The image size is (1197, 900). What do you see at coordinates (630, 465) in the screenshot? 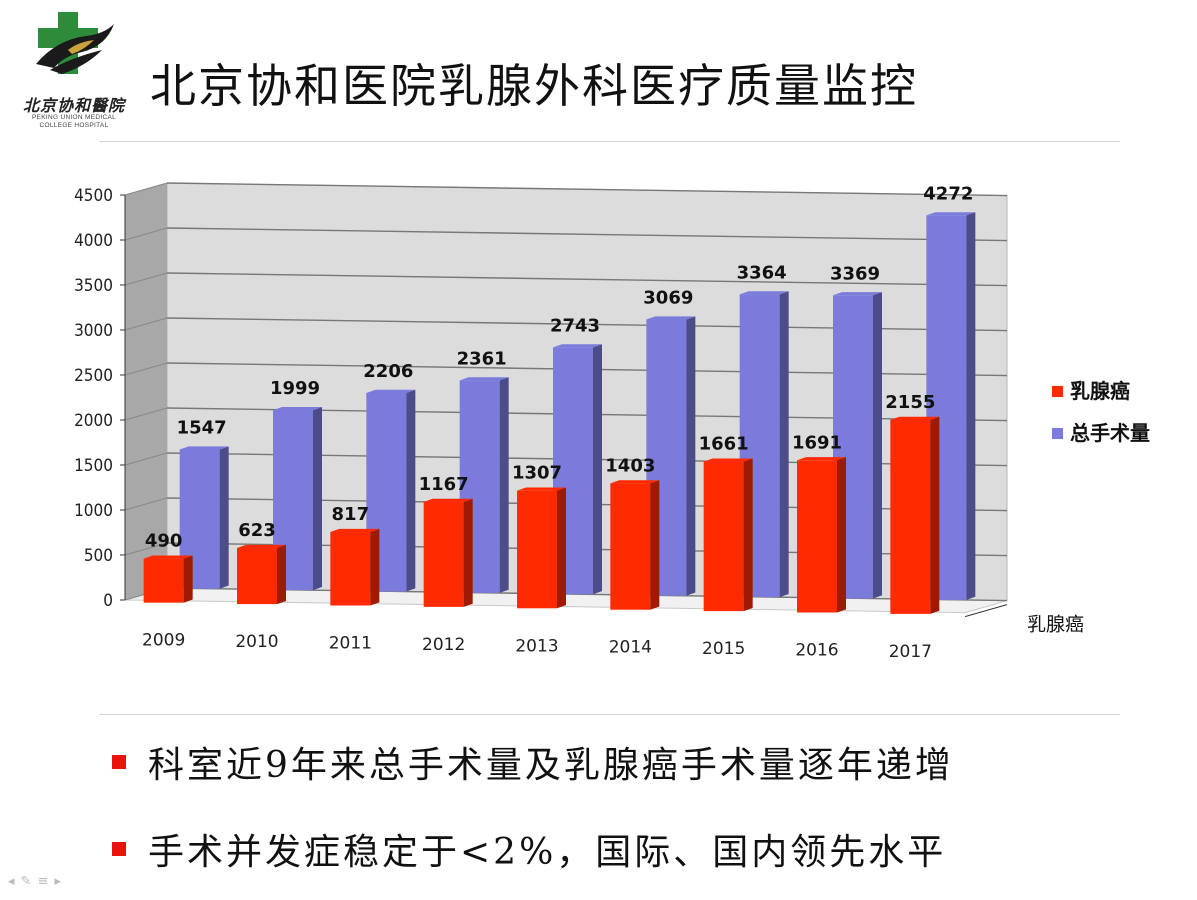
I see `data-label-breast-cancer: 1403` at bounding box center [630, 465].